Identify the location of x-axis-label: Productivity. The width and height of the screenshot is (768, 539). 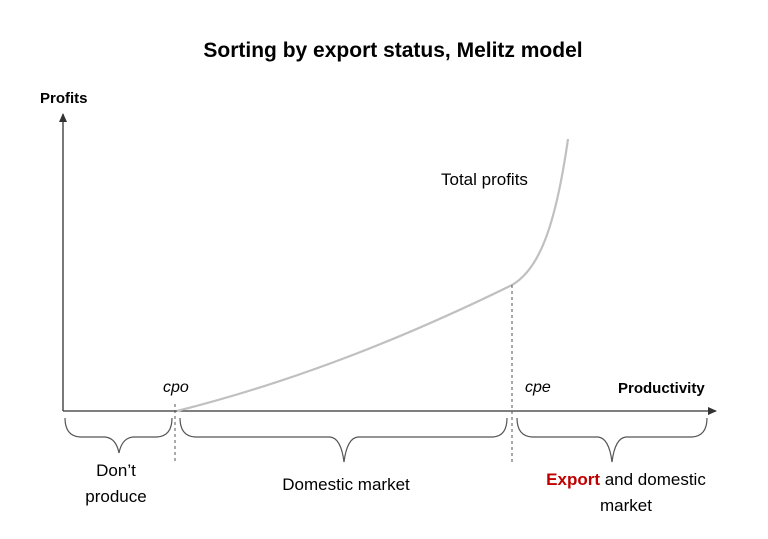
(661, 388).